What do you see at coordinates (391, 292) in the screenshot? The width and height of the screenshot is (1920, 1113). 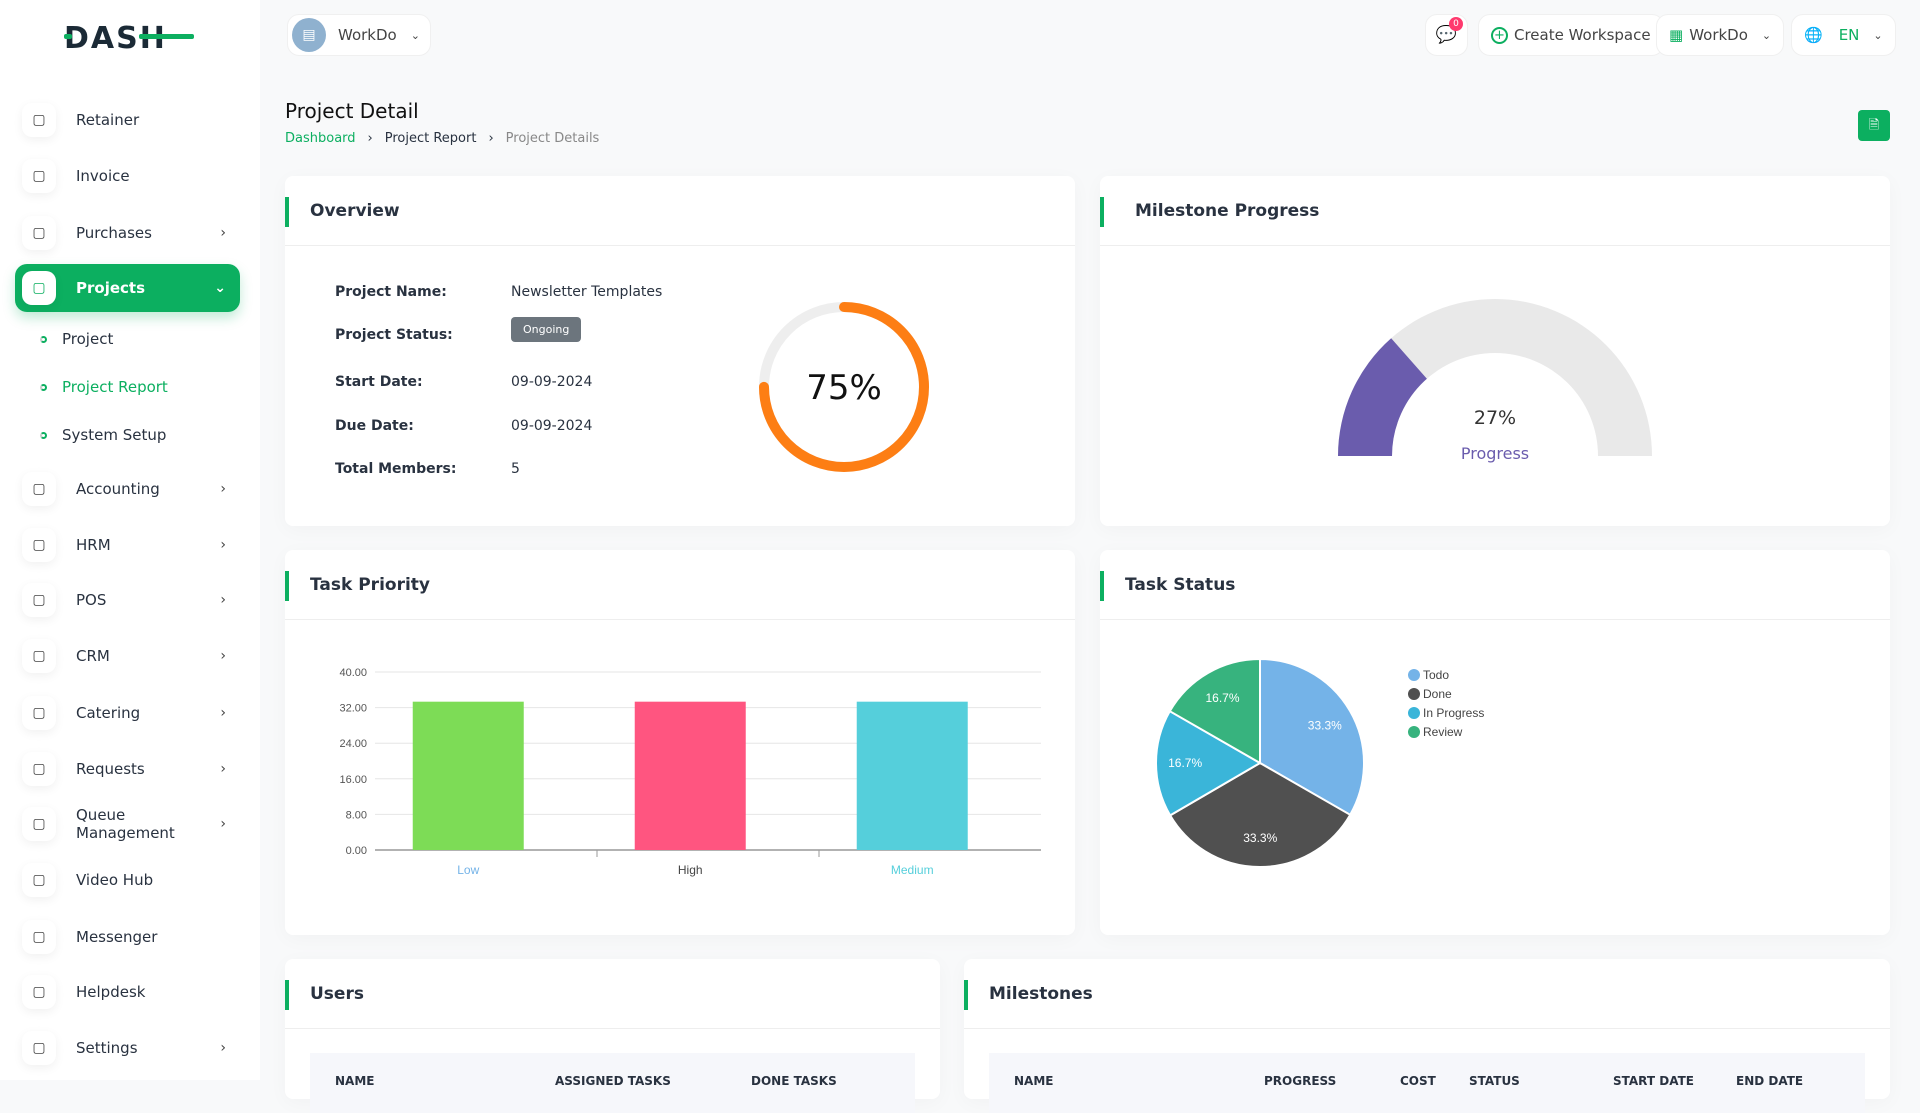 I see `overview-label: Project Name:` at bounding box center [391, 292].